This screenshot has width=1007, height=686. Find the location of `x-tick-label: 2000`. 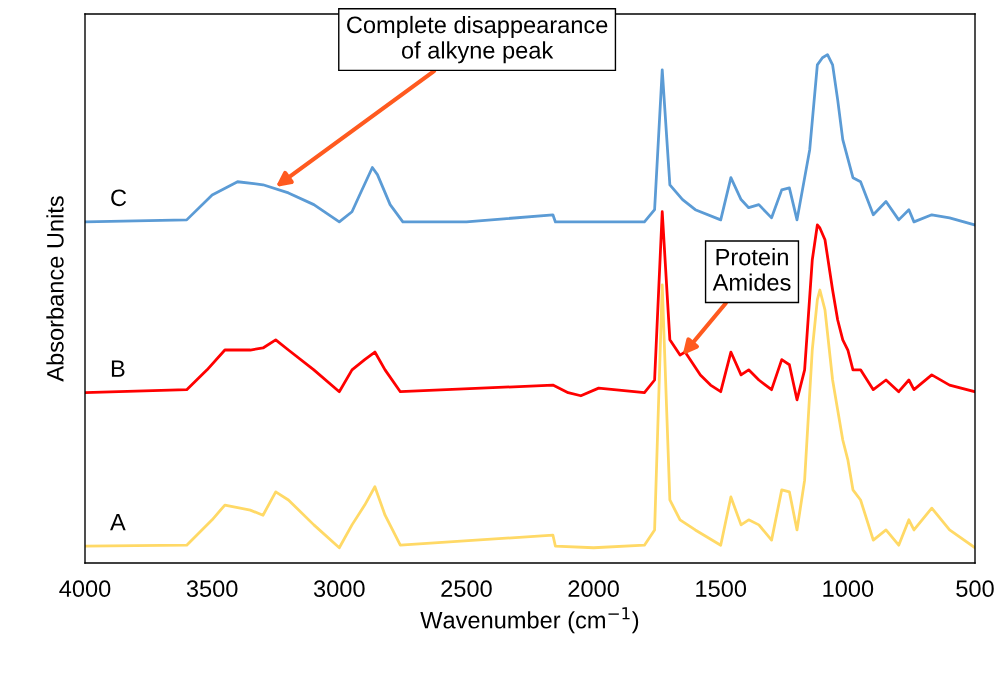

x-tick-label: 2000 is located at coordinates (593, 589).